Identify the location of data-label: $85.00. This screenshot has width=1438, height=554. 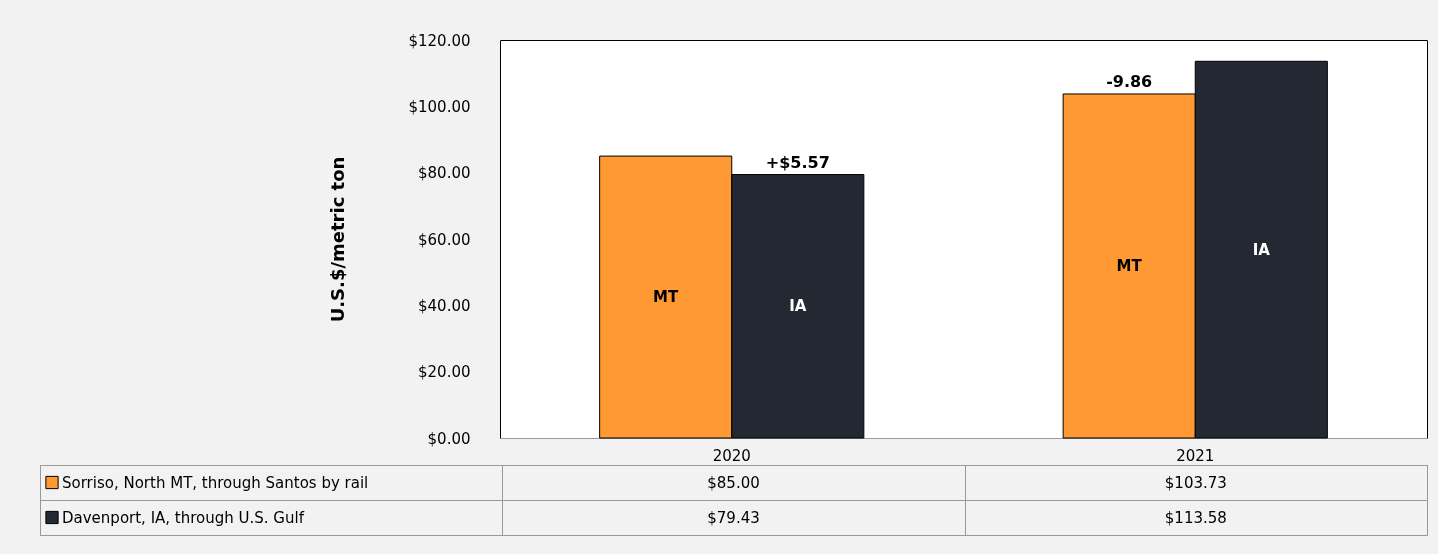
(733, 482).